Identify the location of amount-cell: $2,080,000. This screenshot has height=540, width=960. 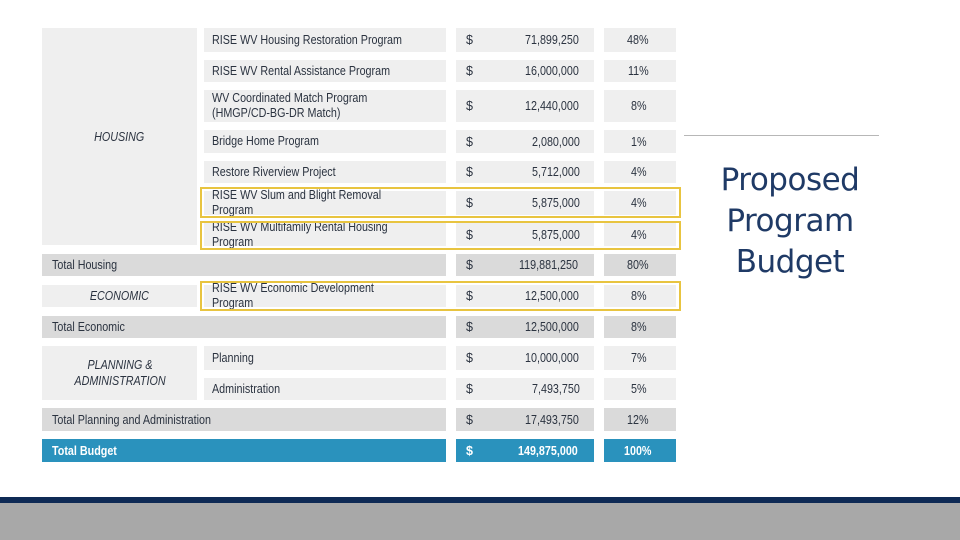
(525, 141).